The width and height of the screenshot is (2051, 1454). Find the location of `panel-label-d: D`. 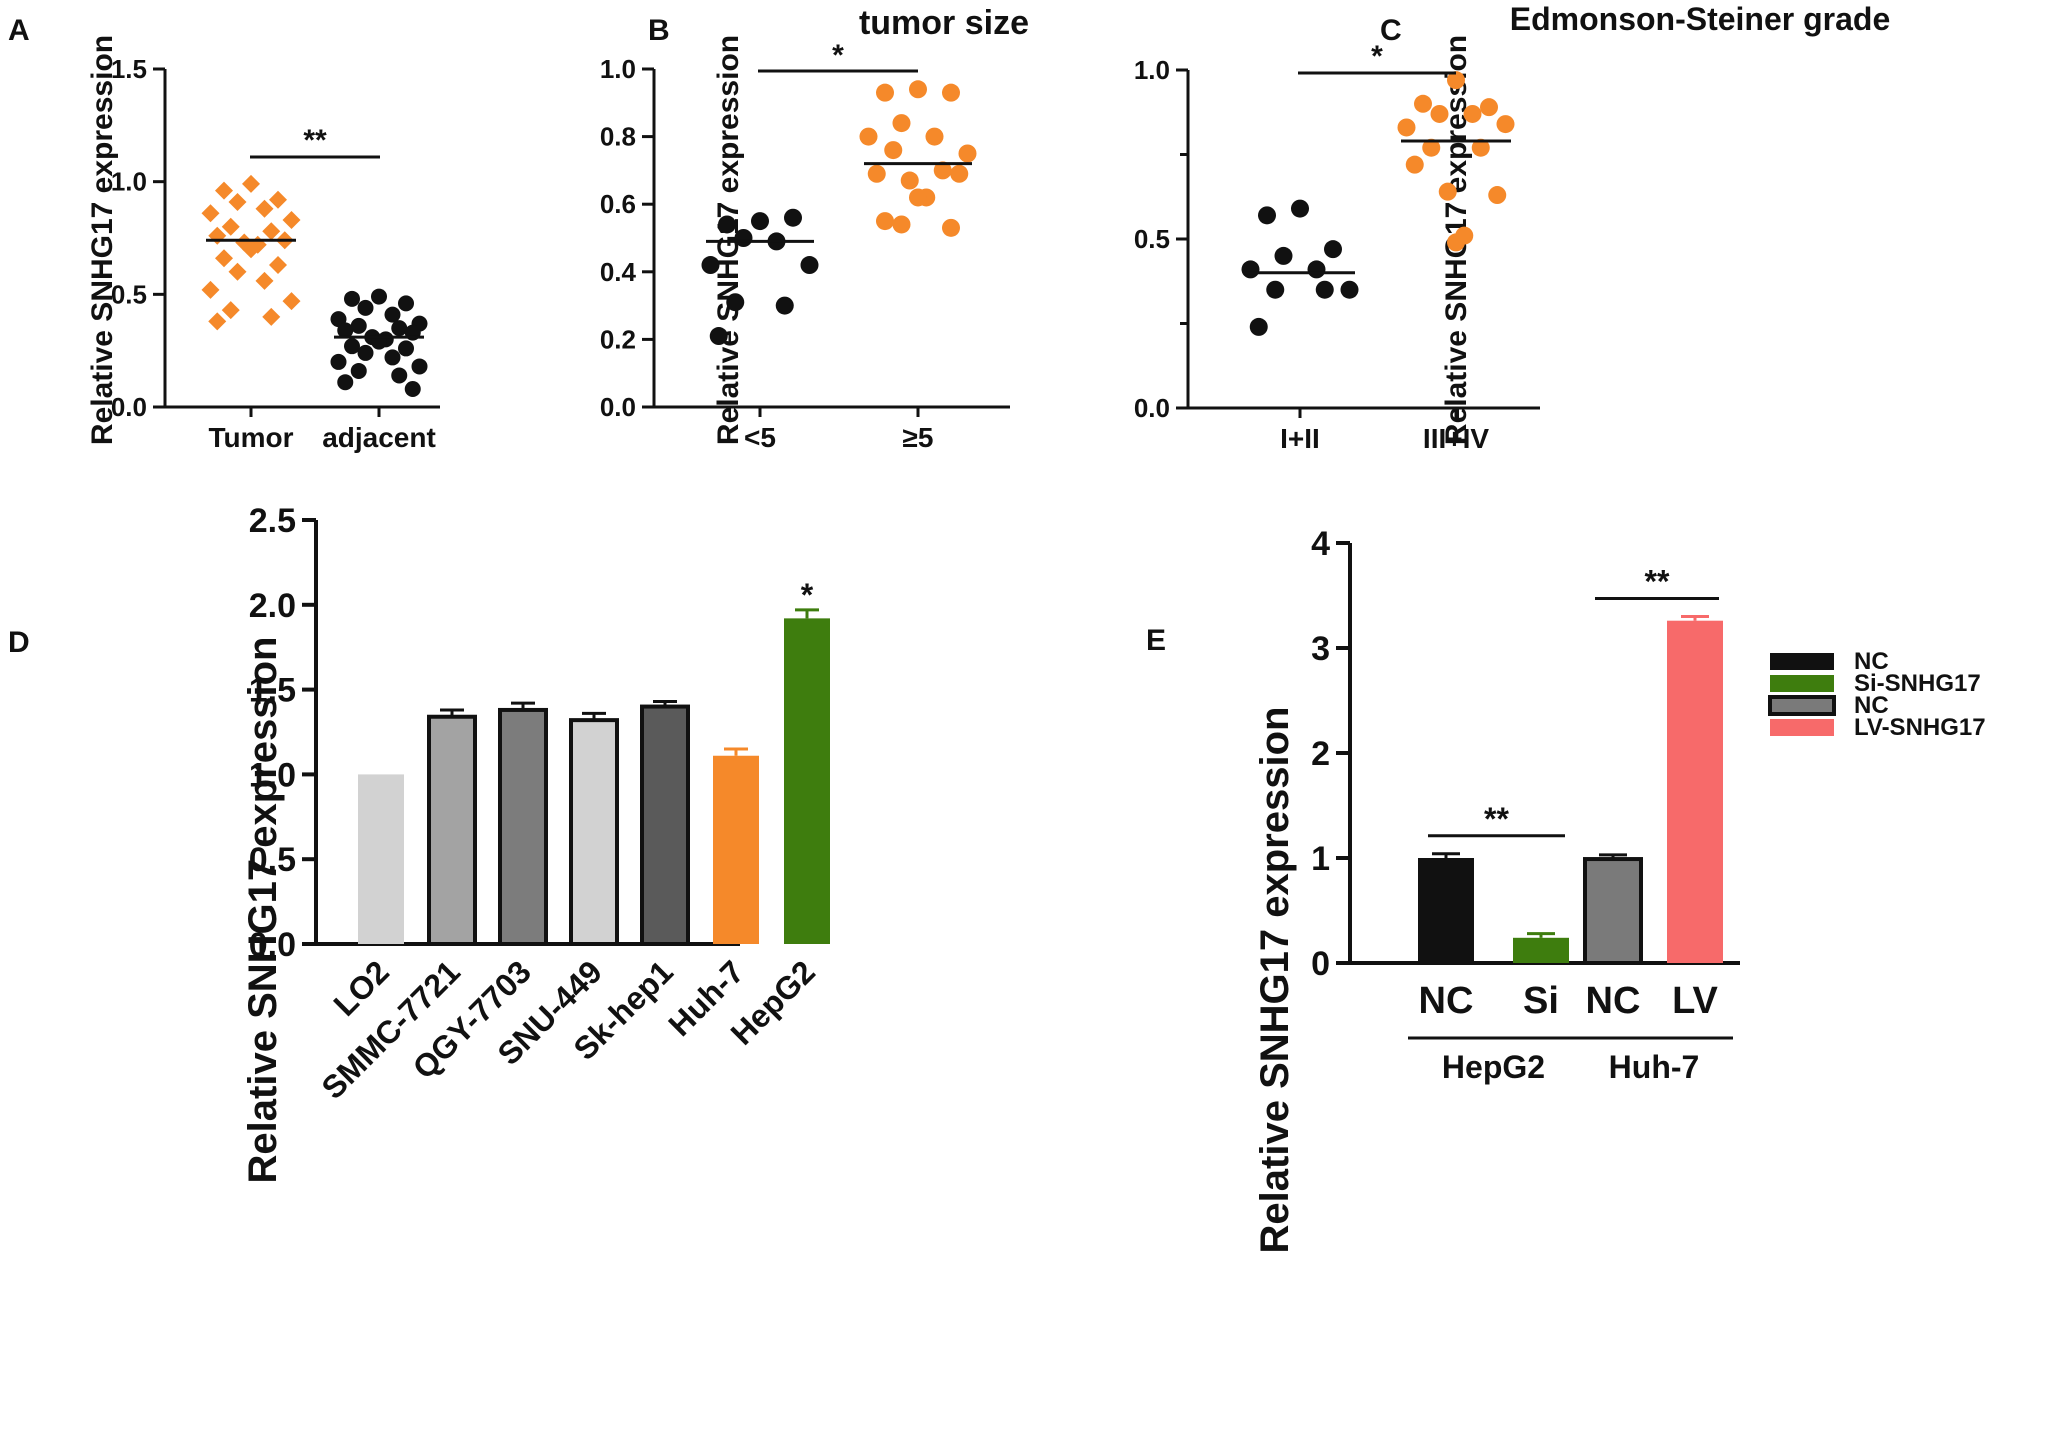

panel-label-d: D is located at coordinates (19, 642).